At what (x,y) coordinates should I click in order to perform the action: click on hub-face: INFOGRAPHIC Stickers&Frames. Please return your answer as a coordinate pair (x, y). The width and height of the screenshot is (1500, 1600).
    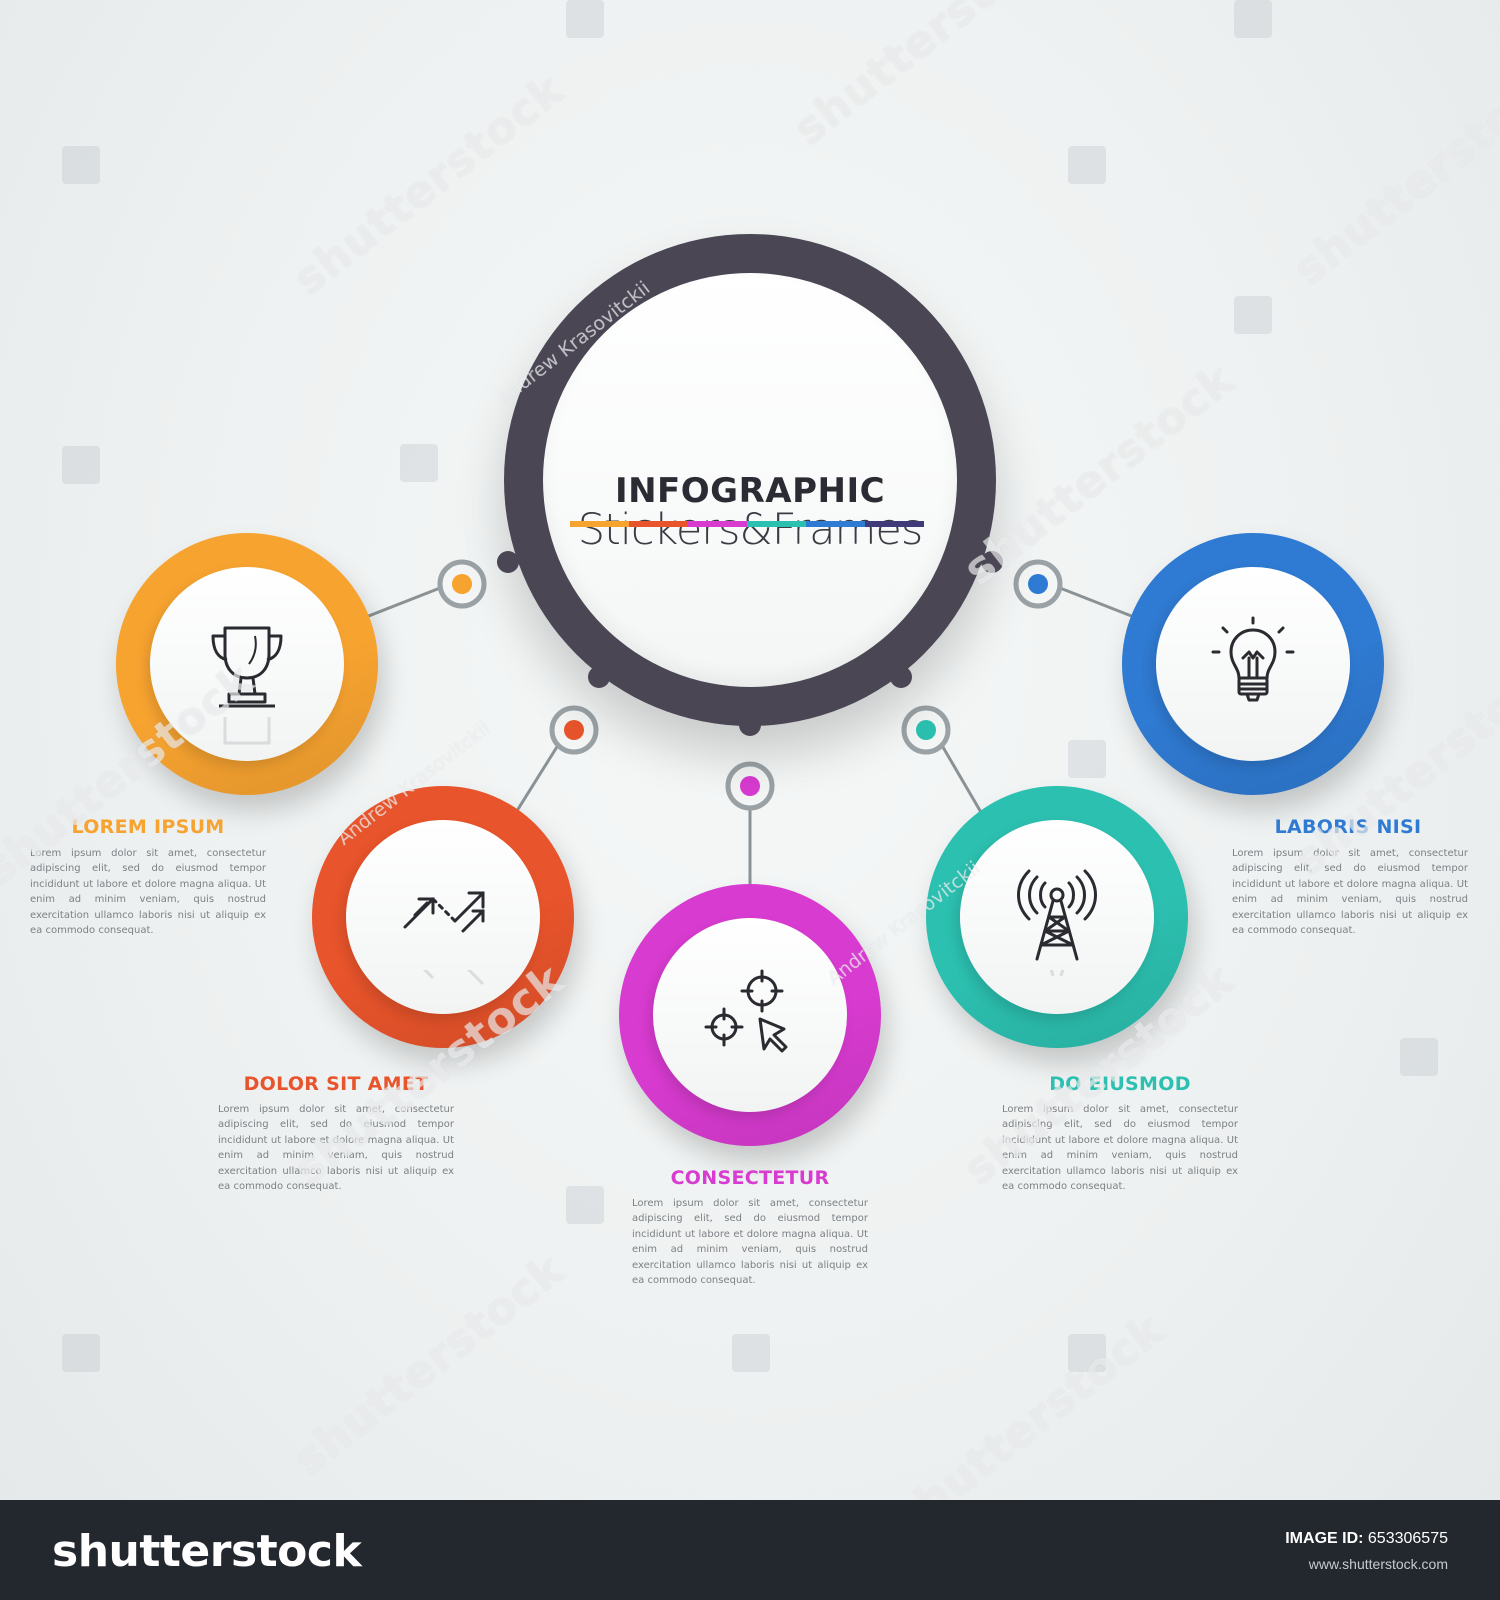
    Looking at the image, I should click on (750, 480).